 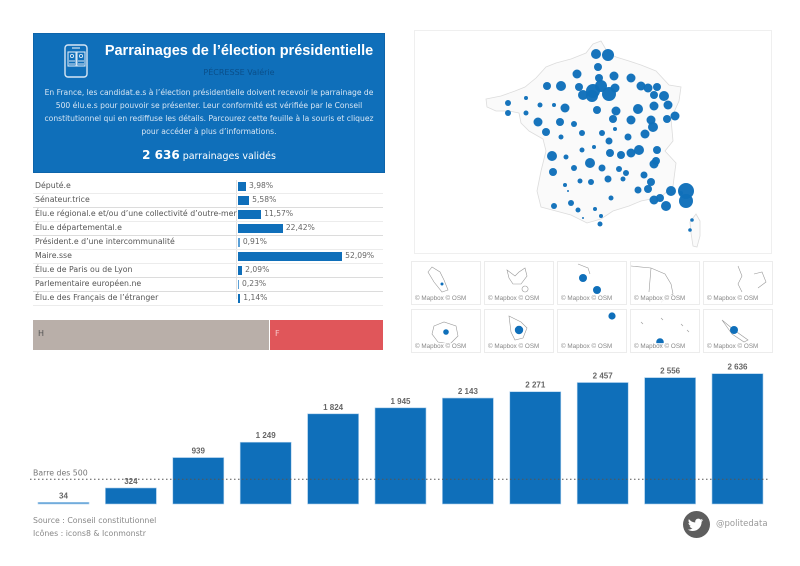 What do you see at coordinates (592, 331) in the screenshot?
I see `overseas-tile-saint-barthelemy: © Mapbox © OSM` at bounding box center [592, 331].